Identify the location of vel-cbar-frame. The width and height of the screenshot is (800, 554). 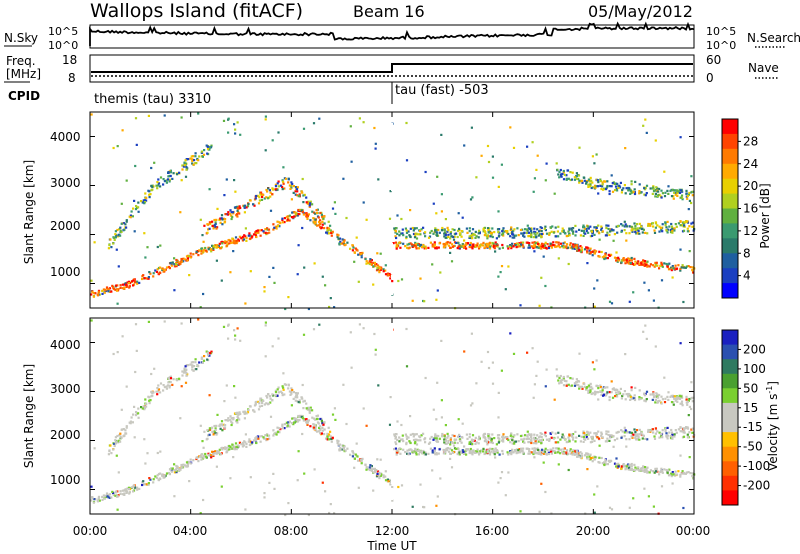
(730, 417).